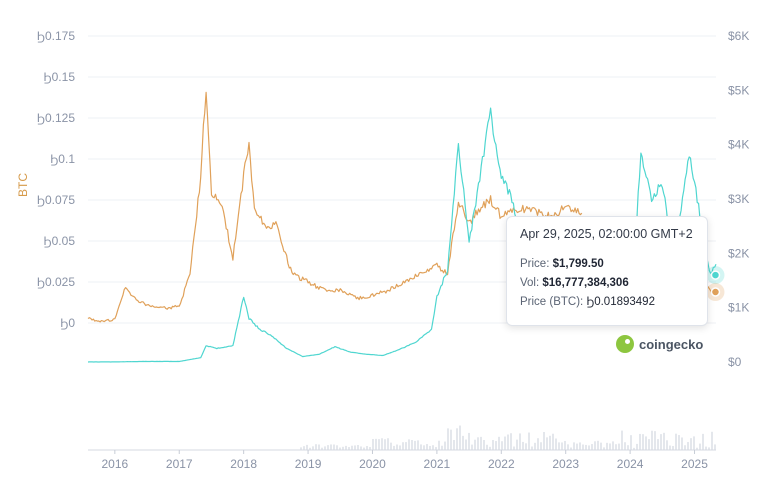 This screenshot has width=768, height=480. What do you see at coordinates (23, 185) in the screenshot?
I see `left-axis-label: BTC` at bounding box center [23, 185].